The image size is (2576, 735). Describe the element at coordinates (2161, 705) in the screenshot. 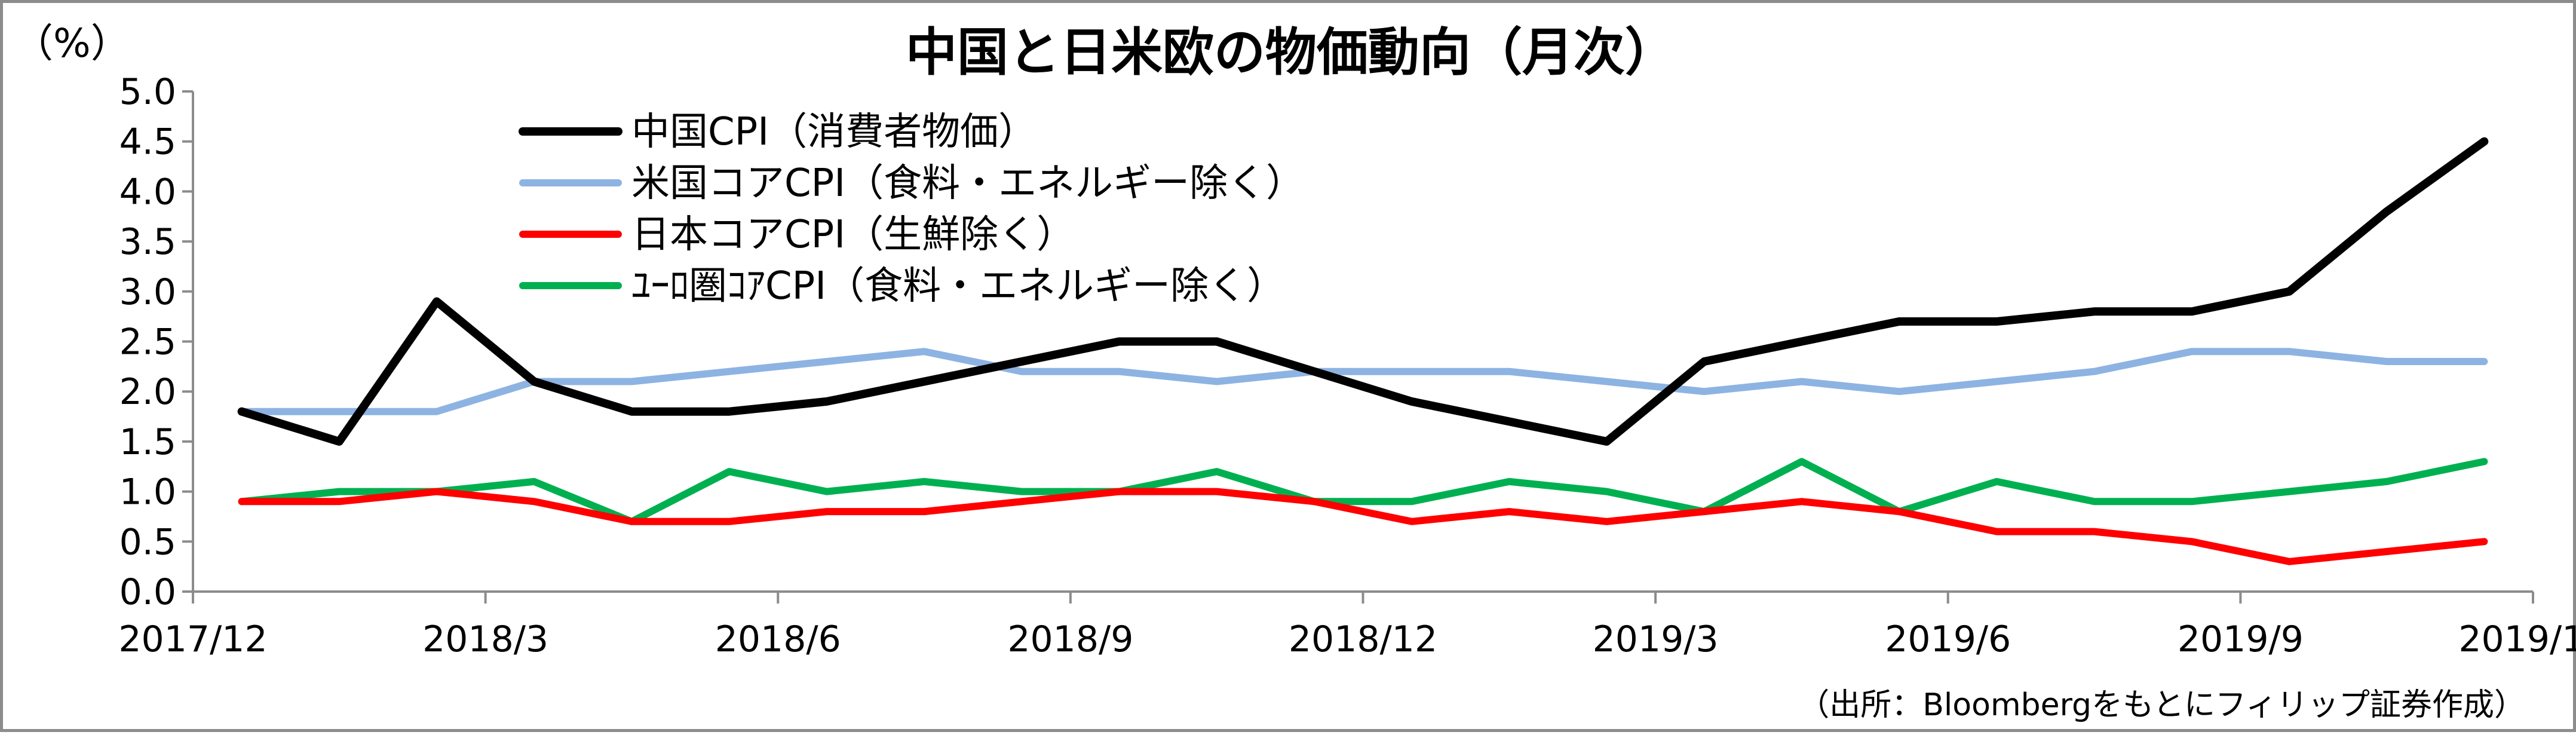

I see `source-note: （出所：Bloombergをもとにフィリップ証券作成）` at that location.